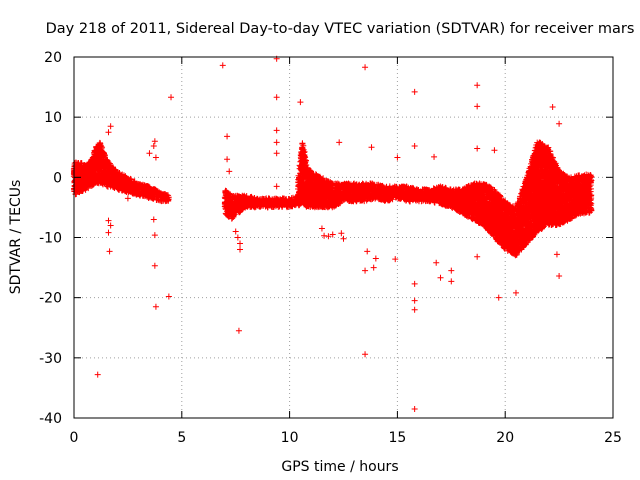  What do you see at coordinates (88, 188) in the screenshot?
I see `data-point` at bounding box center [88, 188].